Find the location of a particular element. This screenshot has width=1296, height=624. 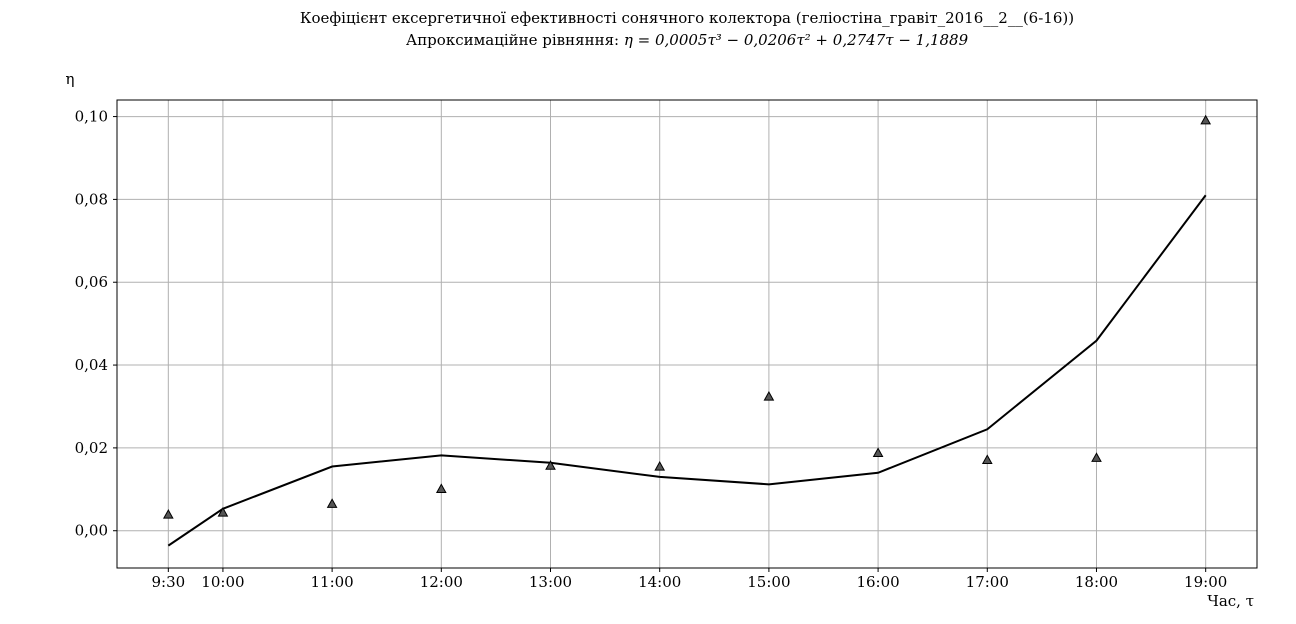

y-tick-label: 0,04 is located at coordinates (91, 365).